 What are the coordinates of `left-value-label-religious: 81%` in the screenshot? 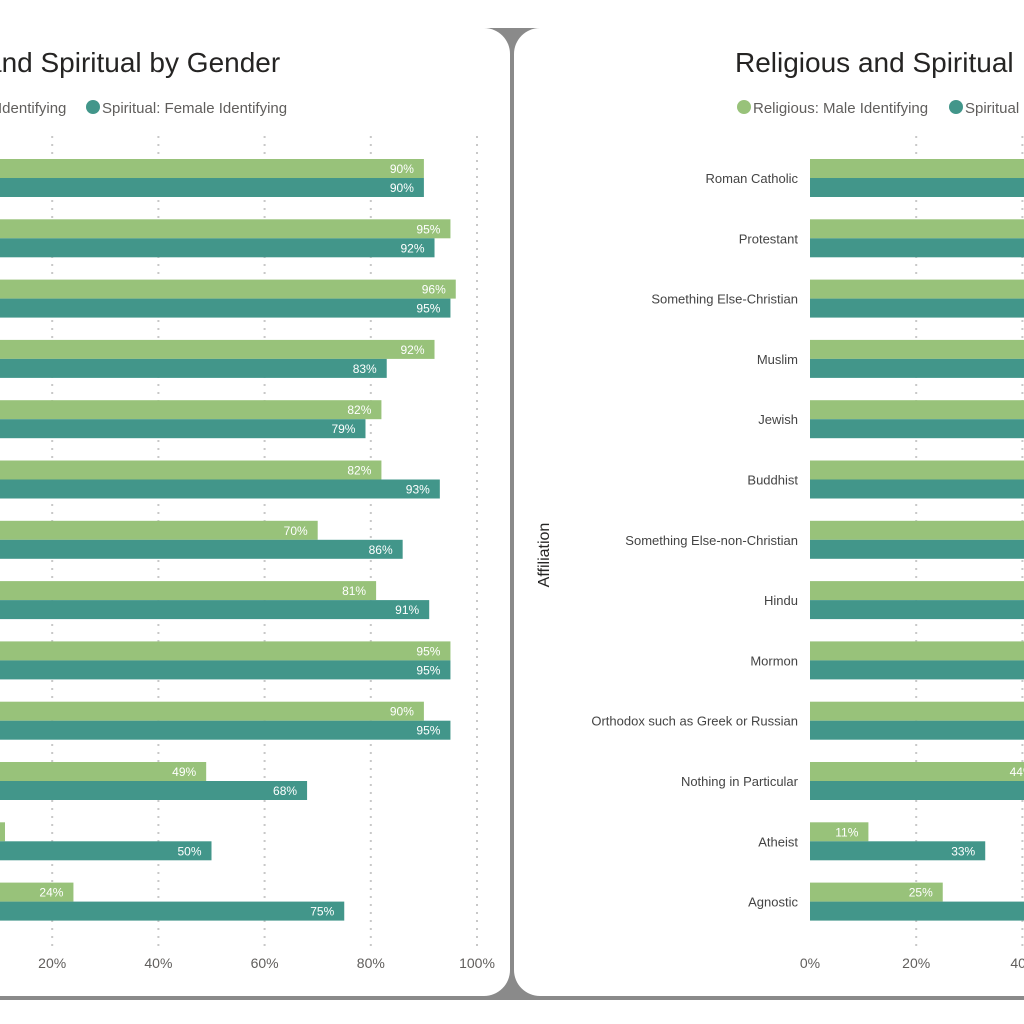 It's located at (354, 591).